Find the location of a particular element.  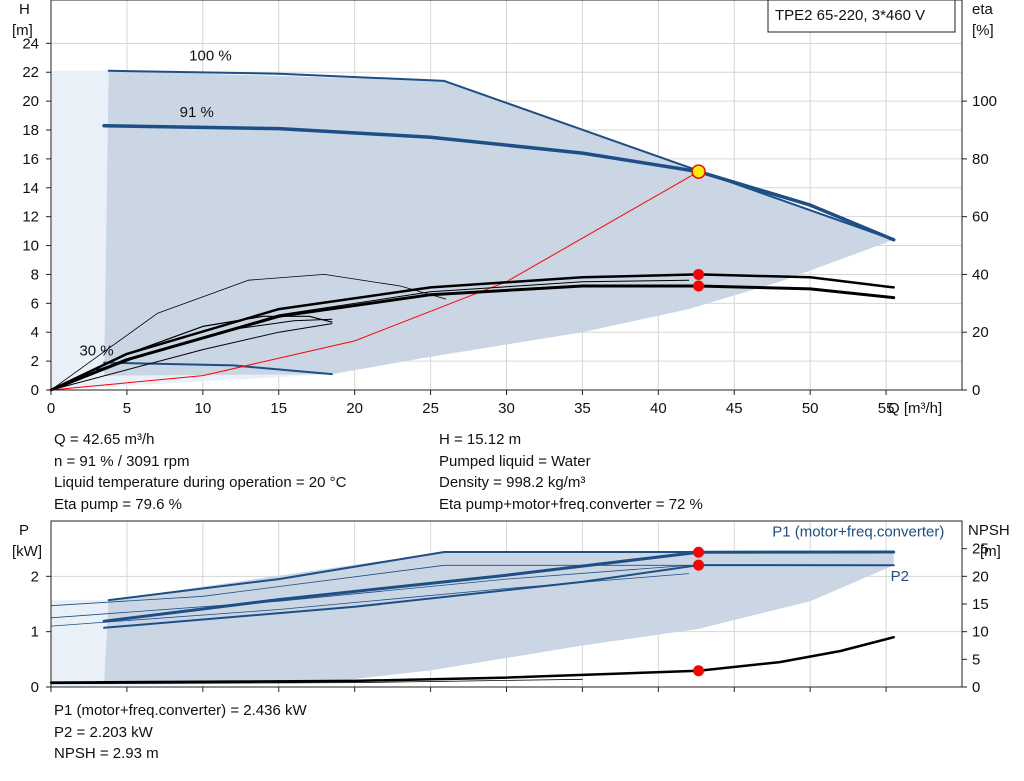

pumped-liquid-readout: Pumped liquid = Water is located at coordinates (515, 461).